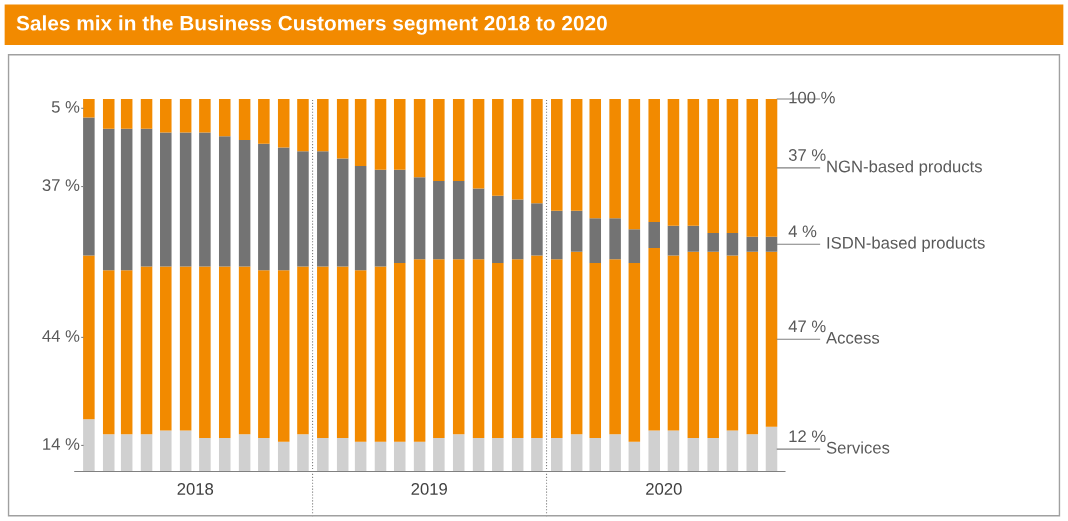 The height and width of the screenshot is (521, 1068). Describe the element at coordinates (858, 447) in the screenshot. I see `text: Services` at that location.